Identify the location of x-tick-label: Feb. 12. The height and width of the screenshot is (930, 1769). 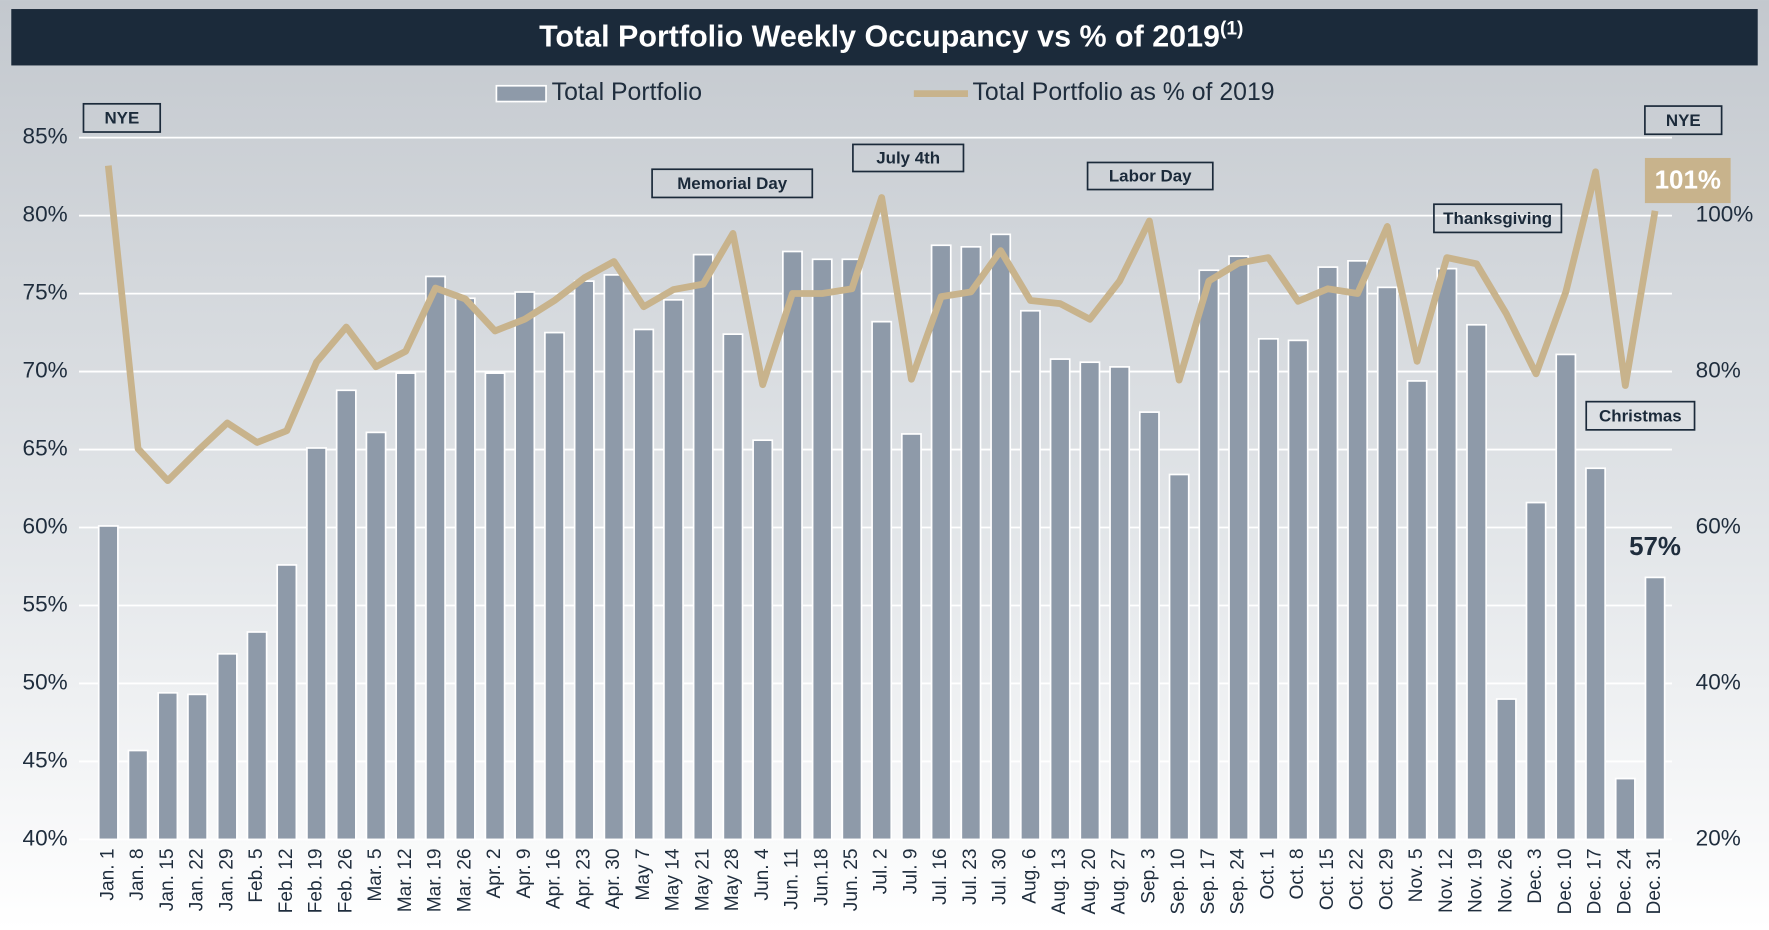
(286, 880).